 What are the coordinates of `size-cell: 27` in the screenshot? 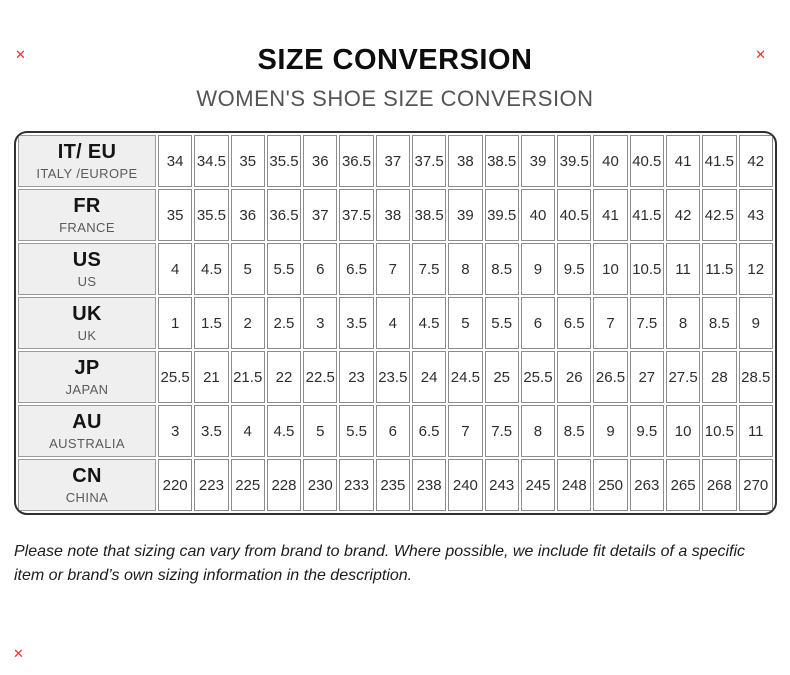 It's located at (646, 377).